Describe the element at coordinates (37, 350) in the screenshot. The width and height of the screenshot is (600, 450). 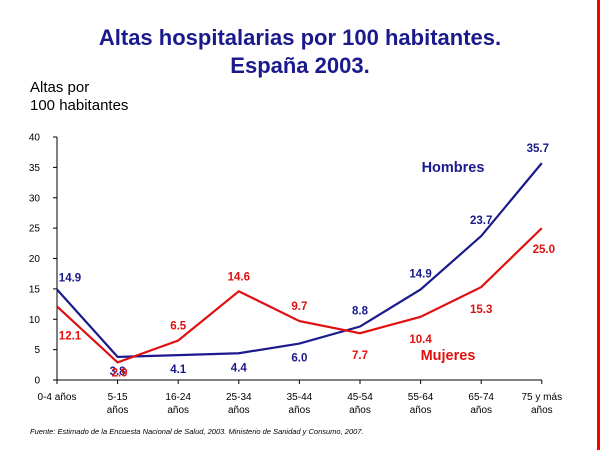
I see `y-tick-label: 5` at that location.